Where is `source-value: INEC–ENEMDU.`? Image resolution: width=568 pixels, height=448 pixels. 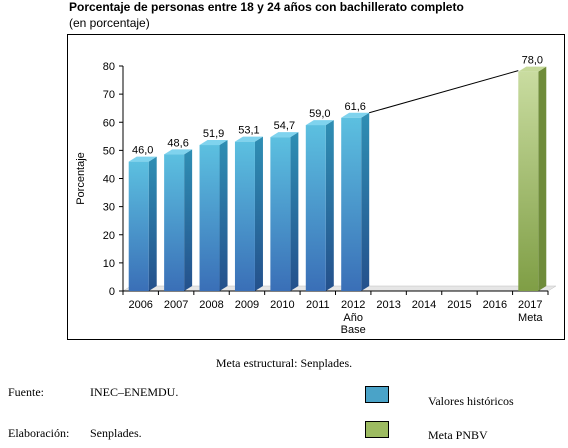
source-value: INEC–ENEMDU. is located at coordinates (134, 392).